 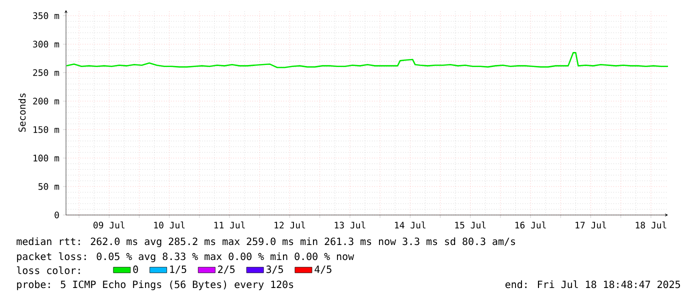 What do you see at coordinates (109, 225) in the screenshot?
I see `x-tick-label: 09 Jul` at bounding box center [109, 225].